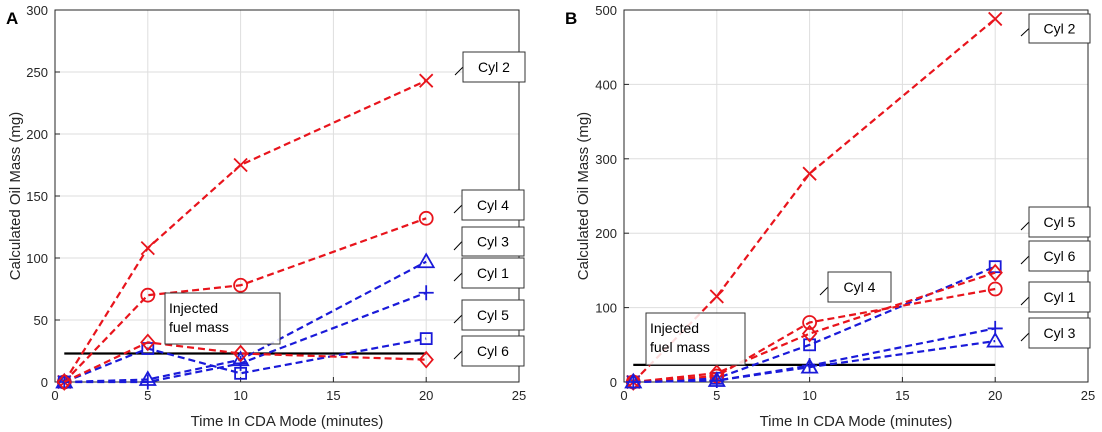  What do you see at coordinates (1088, 395) in the screenshot?
I see `x-tick-label: 25` at bounding box center [1088, 395].